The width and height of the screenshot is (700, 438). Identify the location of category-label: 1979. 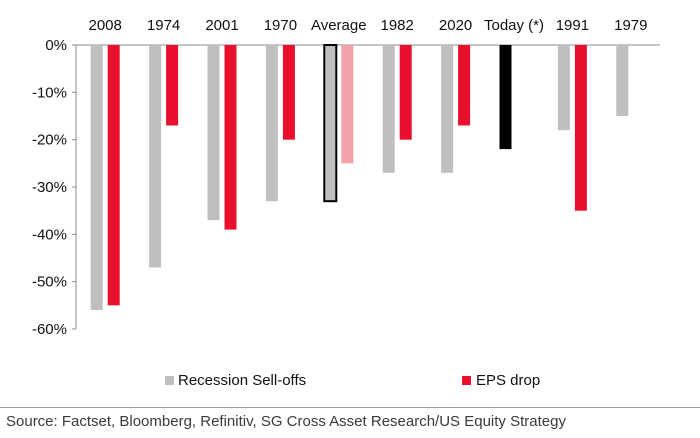
(630, 25).